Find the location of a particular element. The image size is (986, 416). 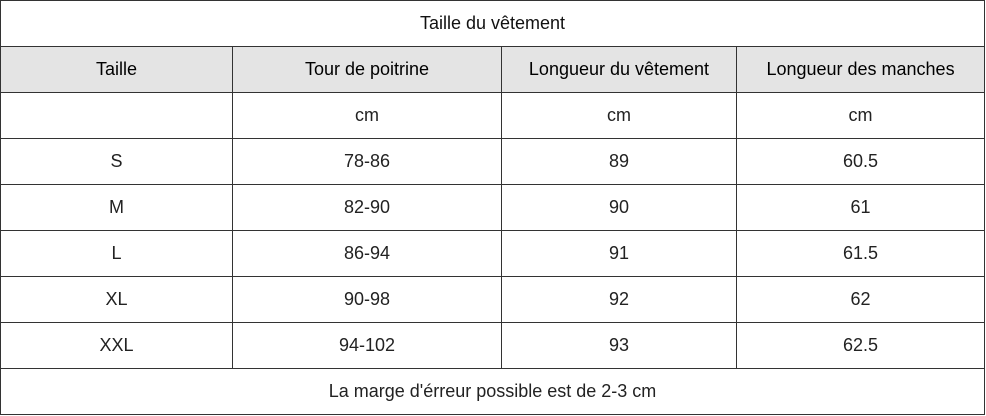

header-chest: Tour de poitrine is located at coordinates (367, 69).